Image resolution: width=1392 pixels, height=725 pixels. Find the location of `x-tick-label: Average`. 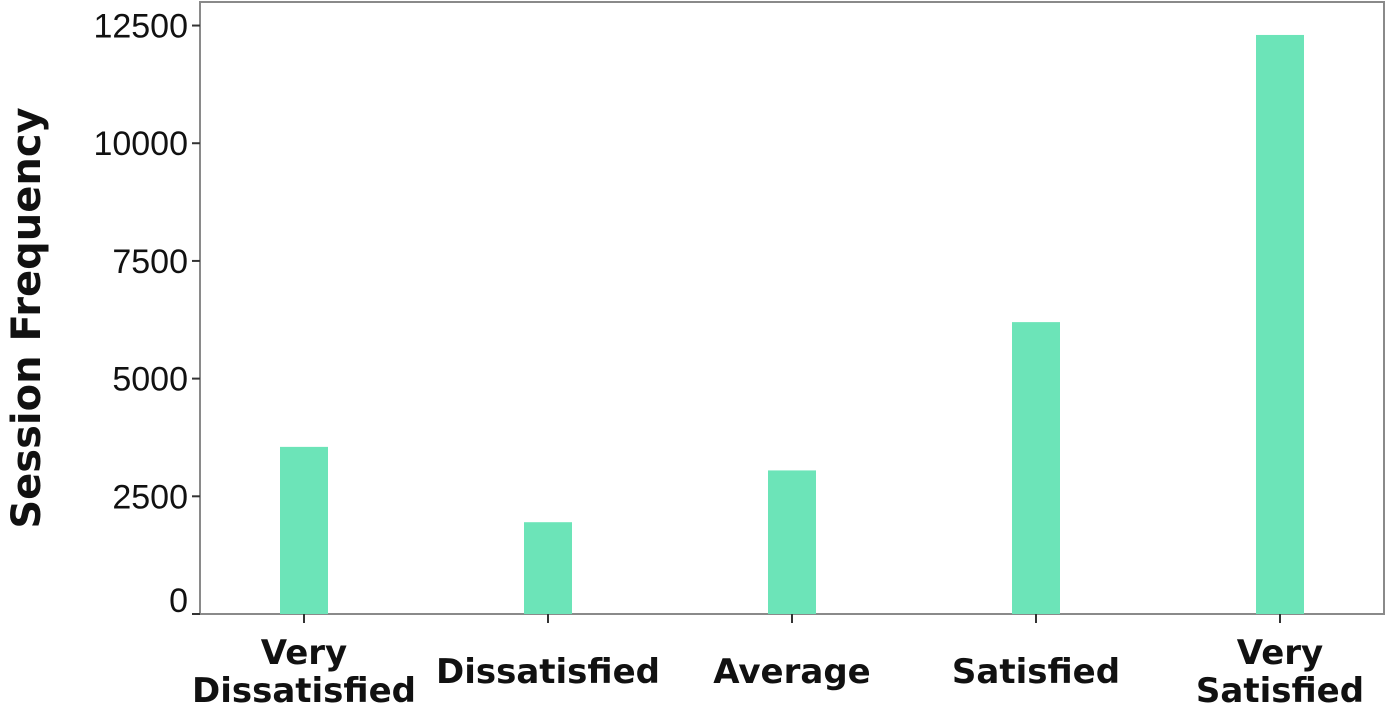

x-tick-label: Average is located at coordinates (791, 672).